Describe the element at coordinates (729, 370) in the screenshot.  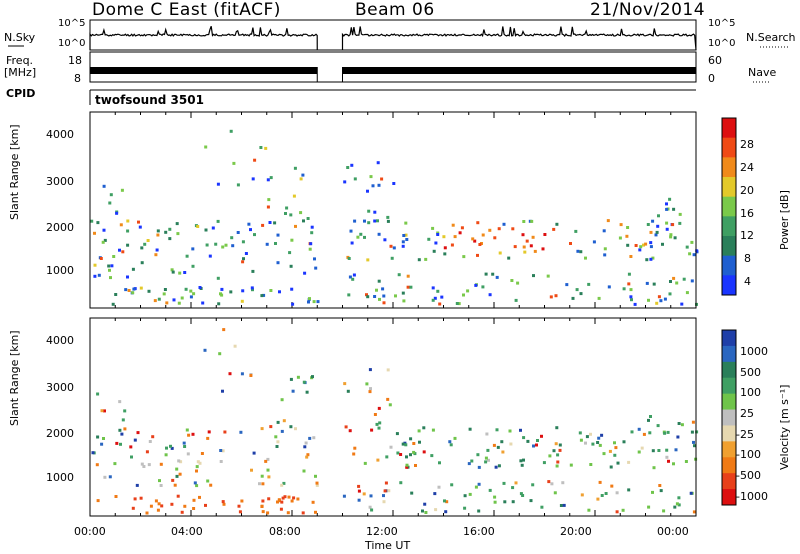
I see `velocity-colorbar-segment` at that location.